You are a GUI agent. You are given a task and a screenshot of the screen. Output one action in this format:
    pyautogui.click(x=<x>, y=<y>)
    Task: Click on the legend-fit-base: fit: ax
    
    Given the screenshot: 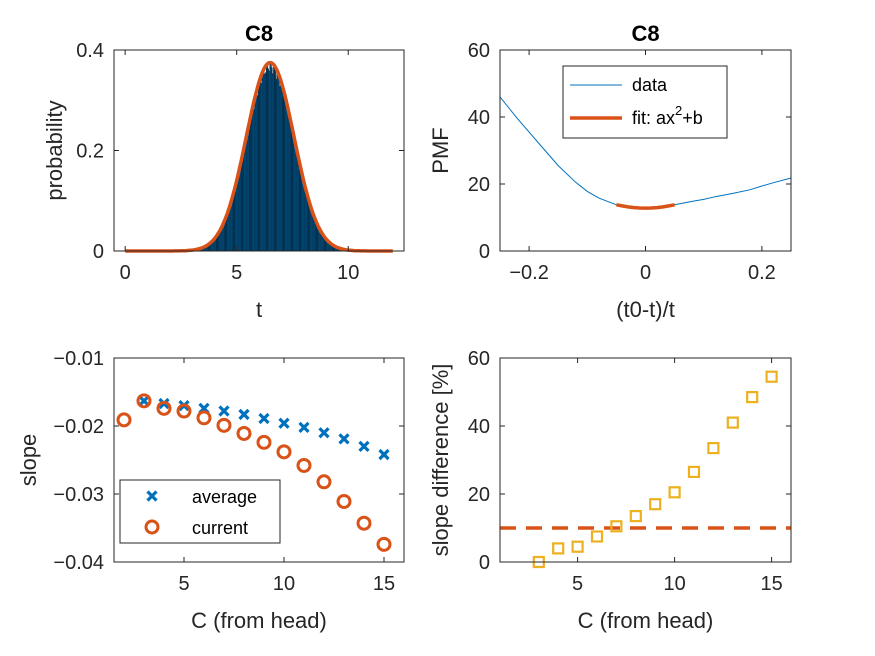 What is the action you would take?
    pyautogui.click(x=653, y=118)
    